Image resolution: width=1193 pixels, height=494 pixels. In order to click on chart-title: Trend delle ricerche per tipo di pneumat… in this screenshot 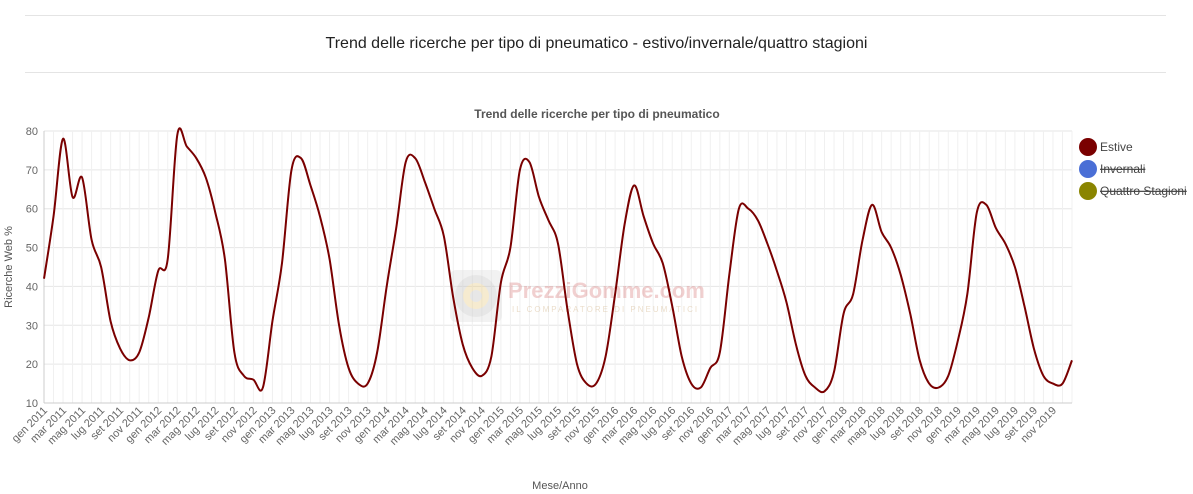, I will do `click(596, 114)`.